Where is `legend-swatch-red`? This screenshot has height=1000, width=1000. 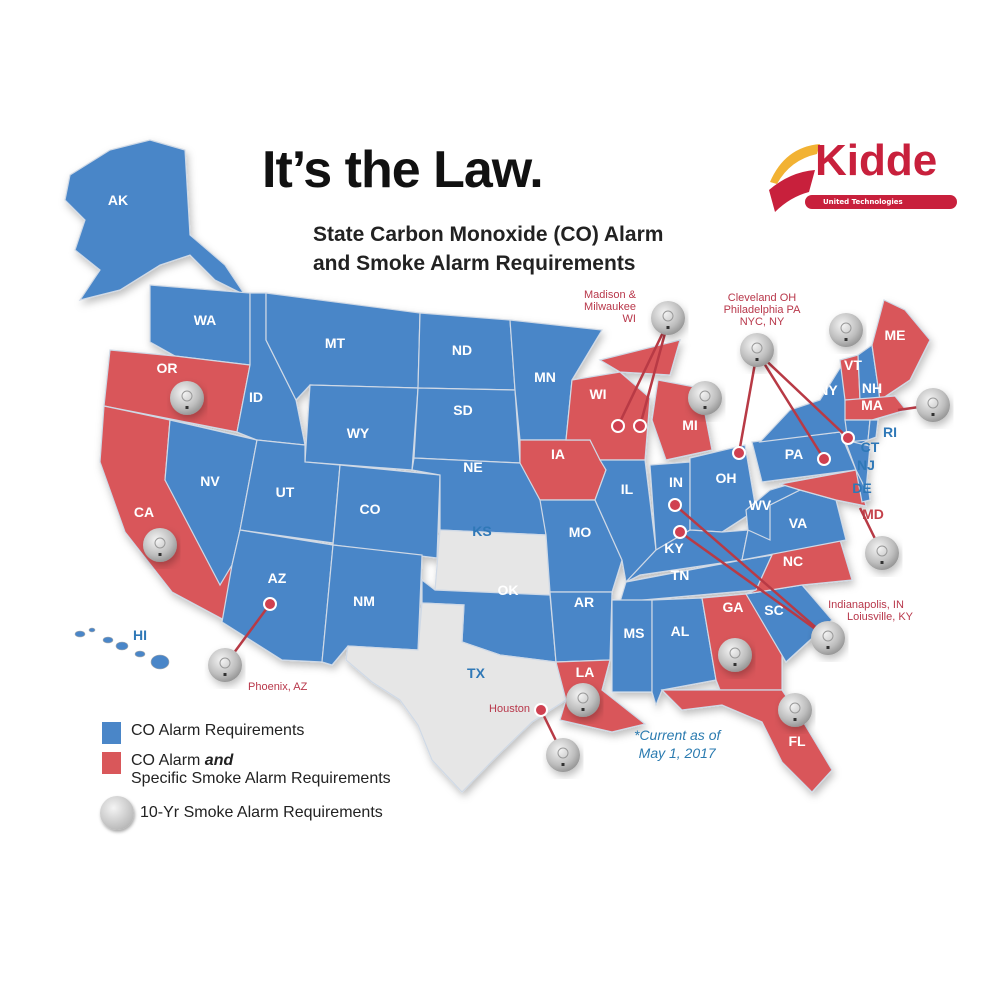 legend-swatch-red is located at coordinates (111, 763).